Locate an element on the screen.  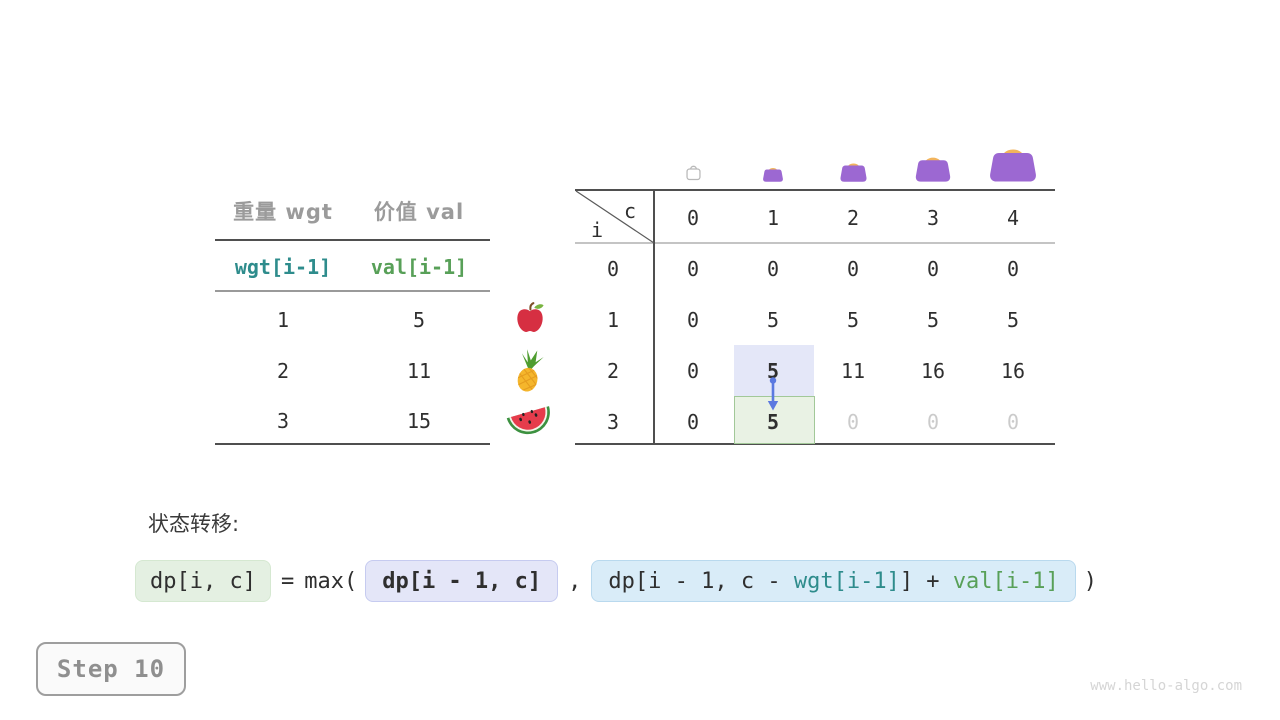
formula-option2-close-bracket: ] is located at coordinates (906, 581).